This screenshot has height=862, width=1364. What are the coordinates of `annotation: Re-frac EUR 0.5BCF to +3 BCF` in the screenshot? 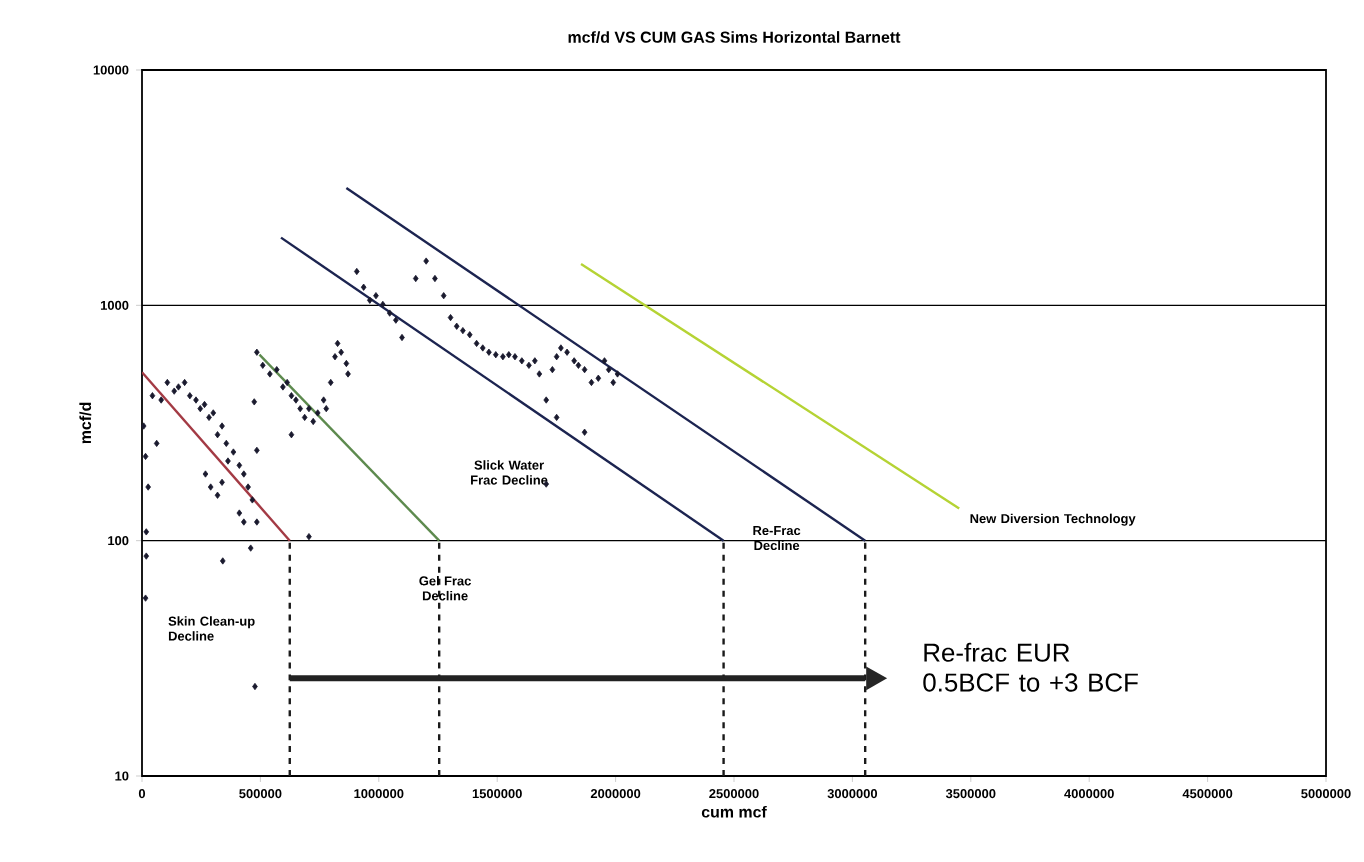 It's located at (1030, 667).